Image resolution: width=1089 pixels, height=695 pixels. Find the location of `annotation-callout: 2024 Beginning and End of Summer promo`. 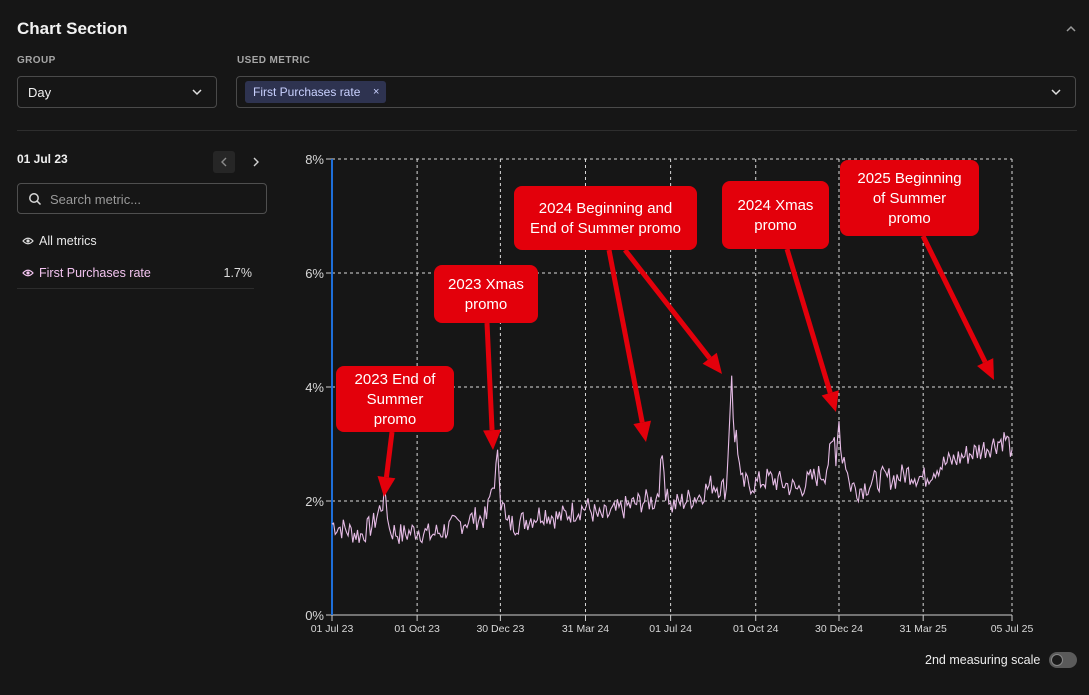

annotation-callout: 2024 Beginning and End of Summer promo is located at coordinates (618, 314).